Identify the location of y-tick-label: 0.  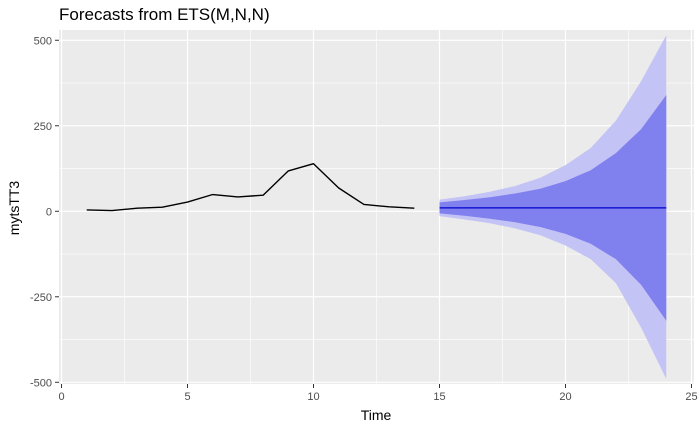
(49, 212).